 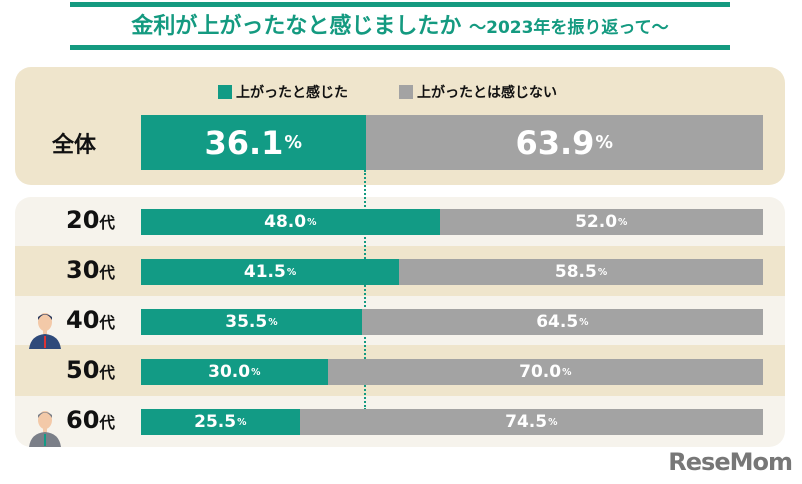 I want to click on bar-40代: 35.5% 64.5%, so click(x=452, y=322).